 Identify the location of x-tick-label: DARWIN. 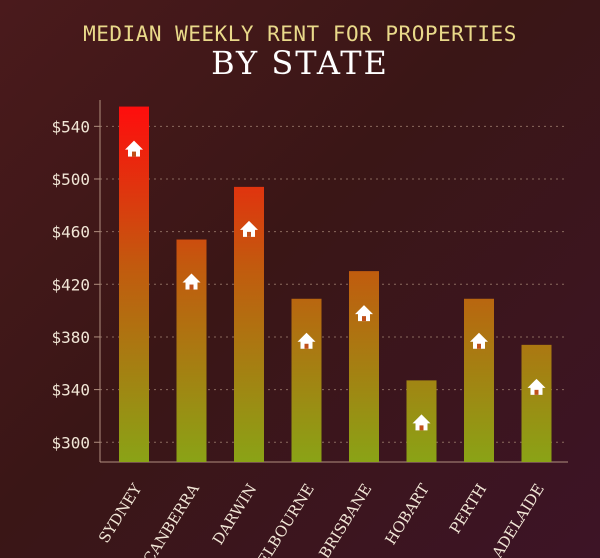
(234, 514).